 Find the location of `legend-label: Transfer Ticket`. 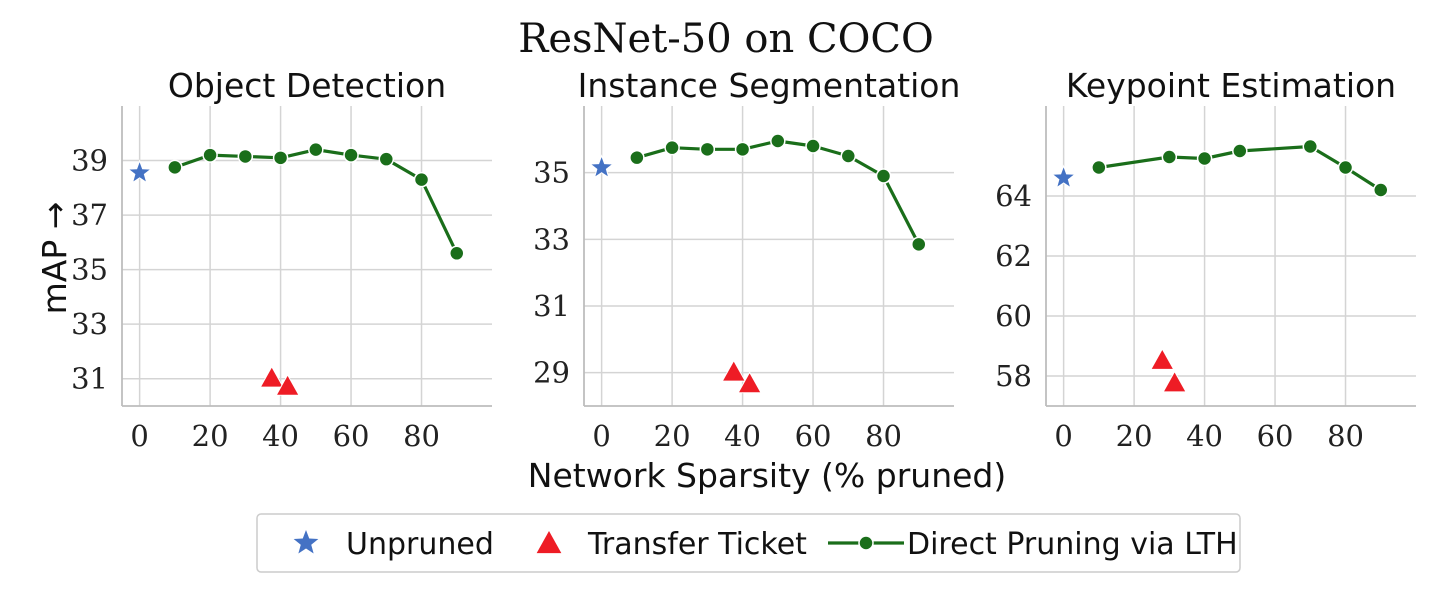

legend-label: Transfer Ticket is located at coordinates (697, 544).